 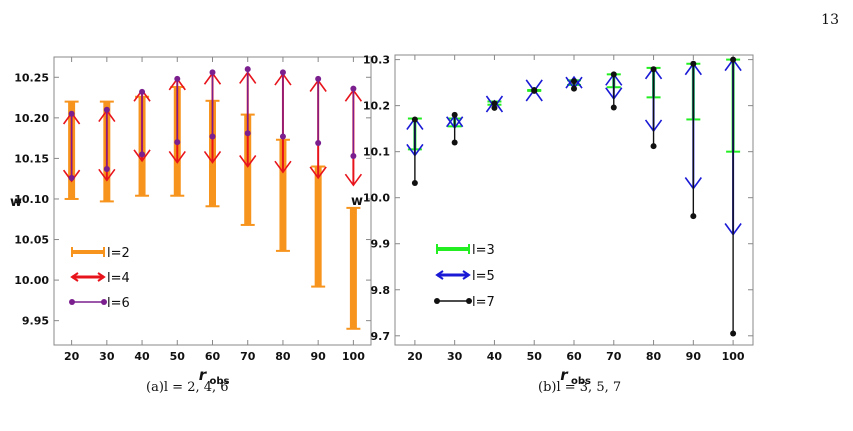 I want to click on y-tick-label: 10.3, so click(x=376, y=60).